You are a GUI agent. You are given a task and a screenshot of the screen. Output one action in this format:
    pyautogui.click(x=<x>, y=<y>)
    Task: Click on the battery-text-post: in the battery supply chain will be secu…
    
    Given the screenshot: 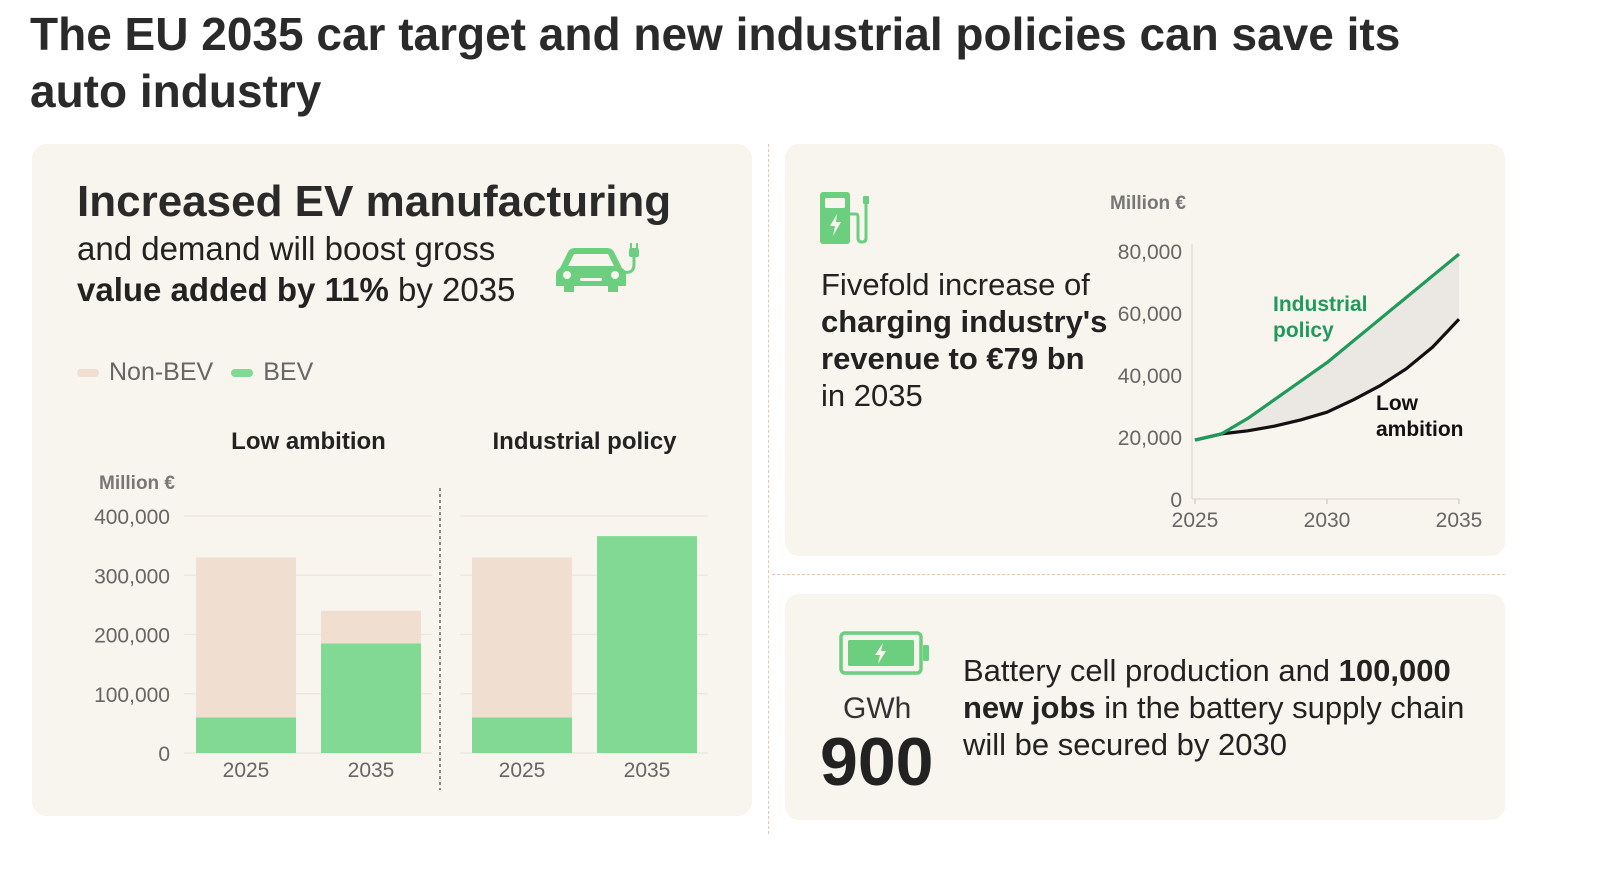 What is the action you would take?
    pyautogui.click(x=1214, y=726)
    